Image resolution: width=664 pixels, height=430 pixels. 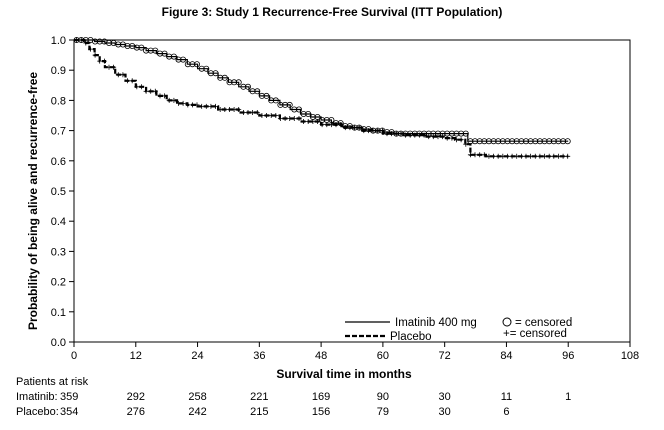 What do you see at coordinates (344, 374) in the screenshot?
I see `x-axis-title: Survival time in months` at bounding box center [344, 374].